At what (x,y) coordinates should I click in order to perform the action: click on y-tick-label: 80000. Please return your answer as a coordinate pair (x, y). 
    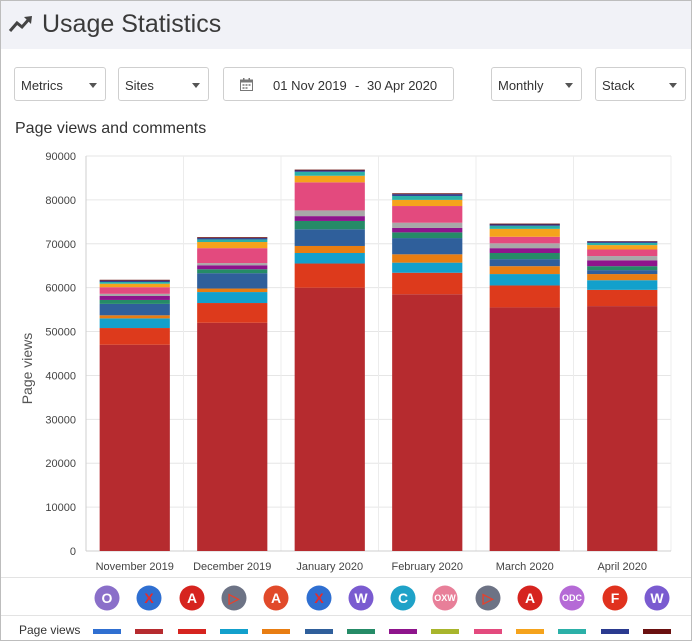
    Looking at the image, I should click on (60, 201).